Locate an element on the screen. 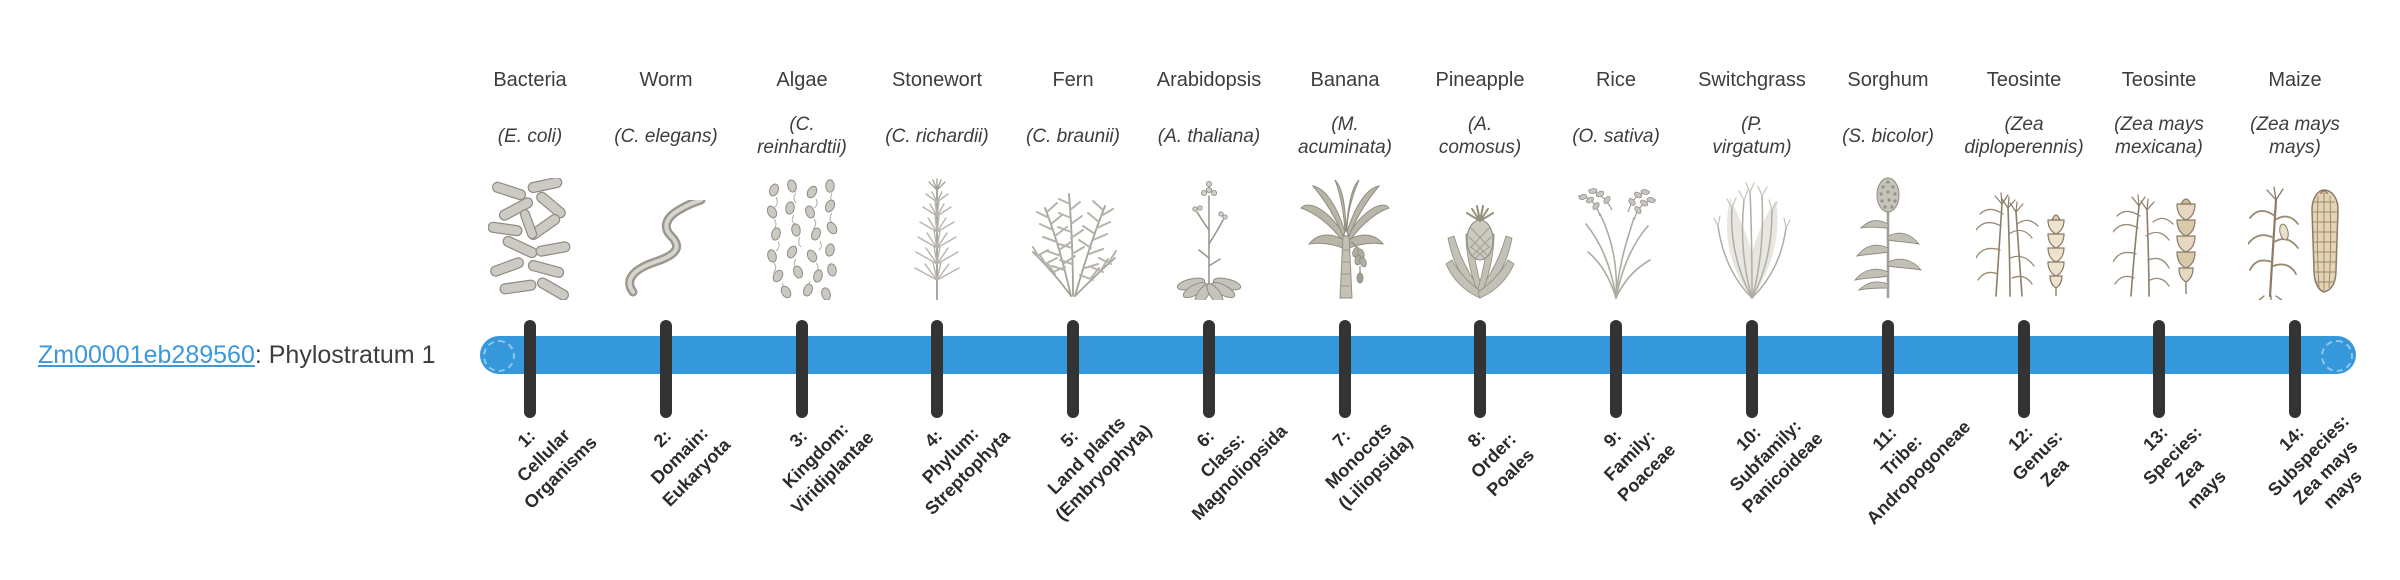 Image resolution: width=2400 pixels, height=580 pixels. common-name-label: Algae is located at coordinates (802, 80).